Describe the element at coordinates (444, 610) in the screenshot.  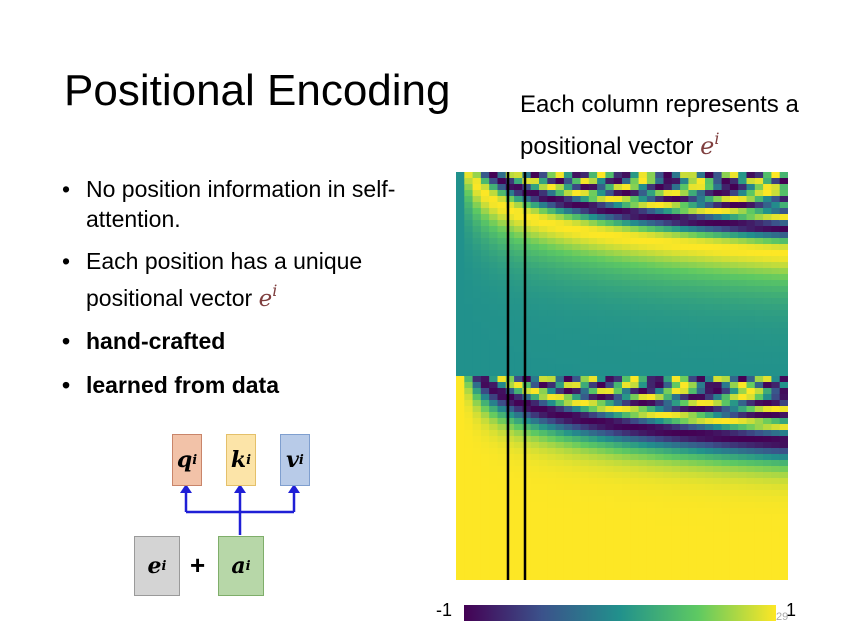
I see `colorbar-min-label: -1` at that location.